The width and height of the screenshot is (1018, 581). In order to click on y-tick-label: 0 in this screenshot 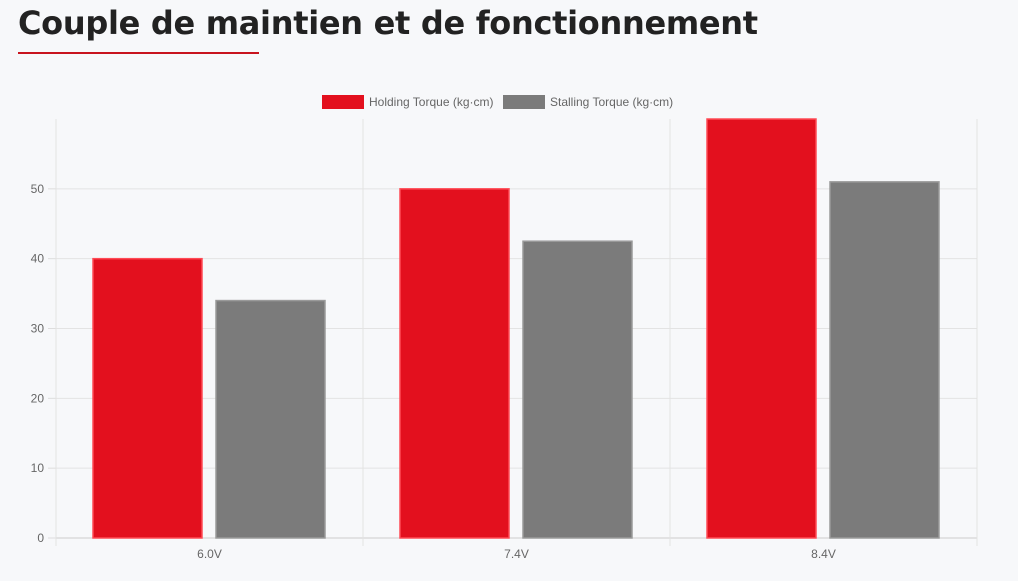, I will do `click(40, 538)`.